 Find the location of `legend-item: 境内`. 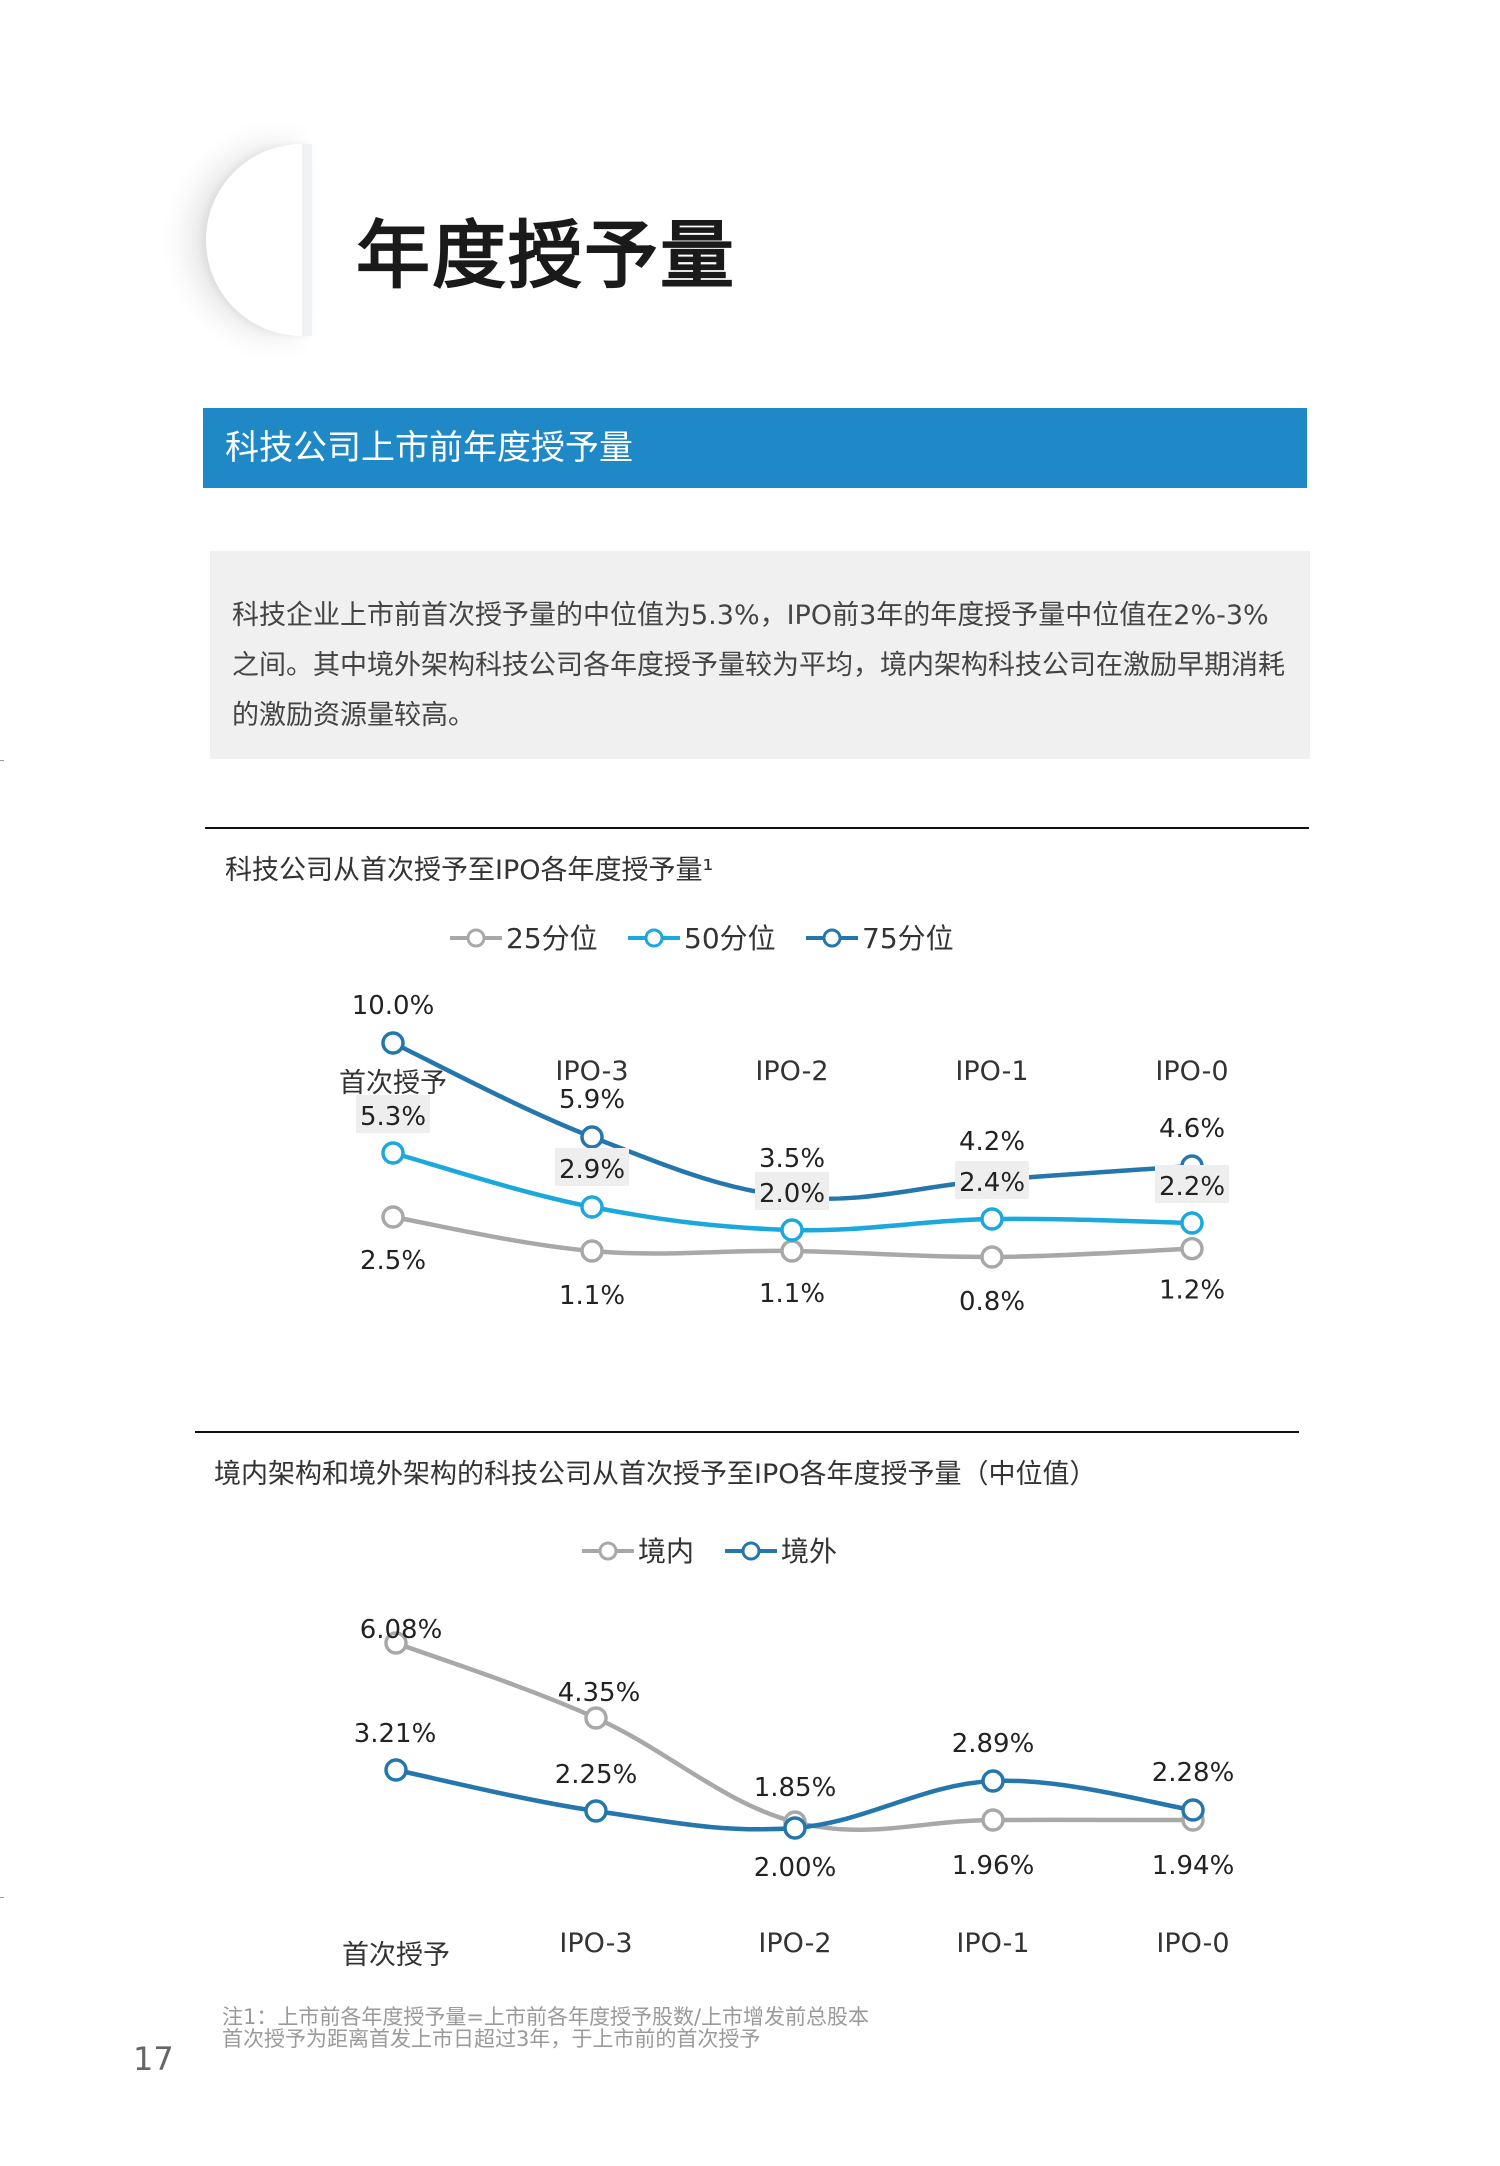

legend-item: 境内 is located at coordinates (638, 1551).